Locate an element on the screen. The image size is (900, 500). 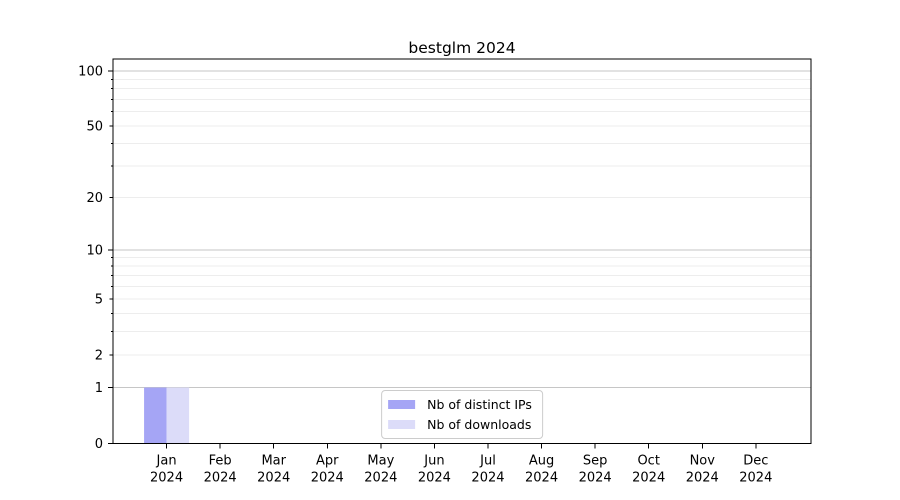
y-tick-label: 100 is located at coordinates (90, 71).